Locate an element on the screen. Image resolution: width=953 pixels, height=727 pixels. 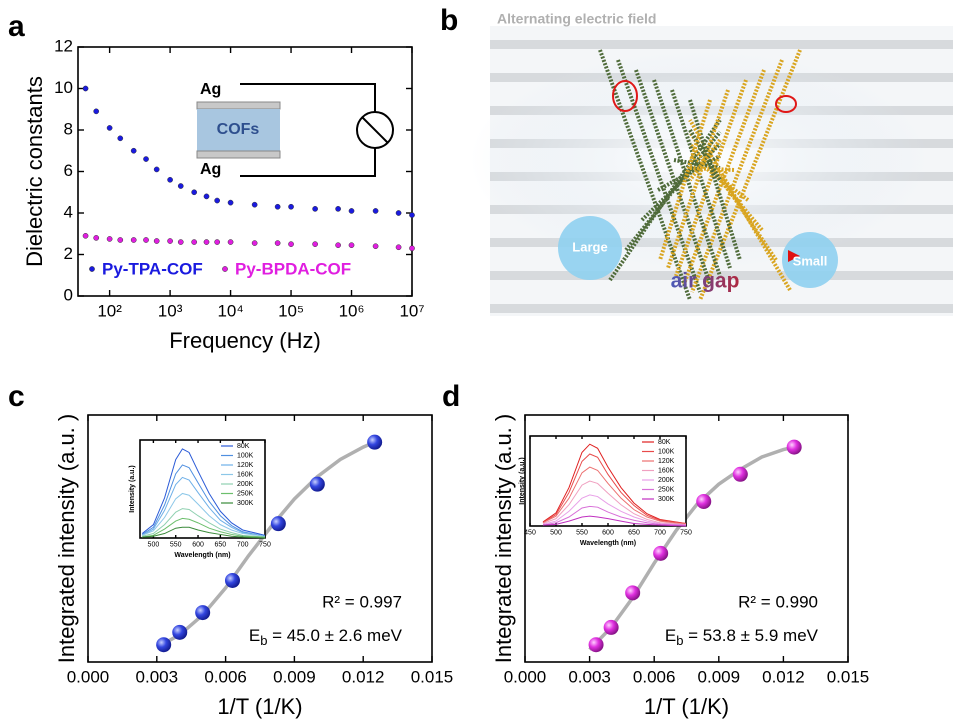
legend-label: 300K is located at coordinates (666, 499).